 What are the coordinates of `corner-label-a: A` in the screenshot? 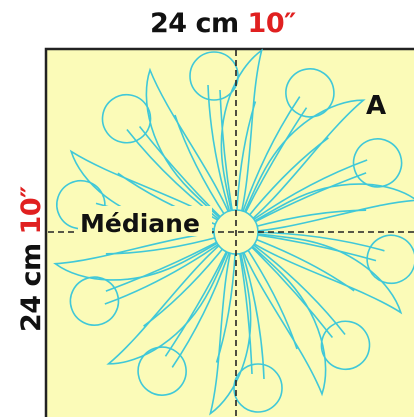 It's located at (376, 106).